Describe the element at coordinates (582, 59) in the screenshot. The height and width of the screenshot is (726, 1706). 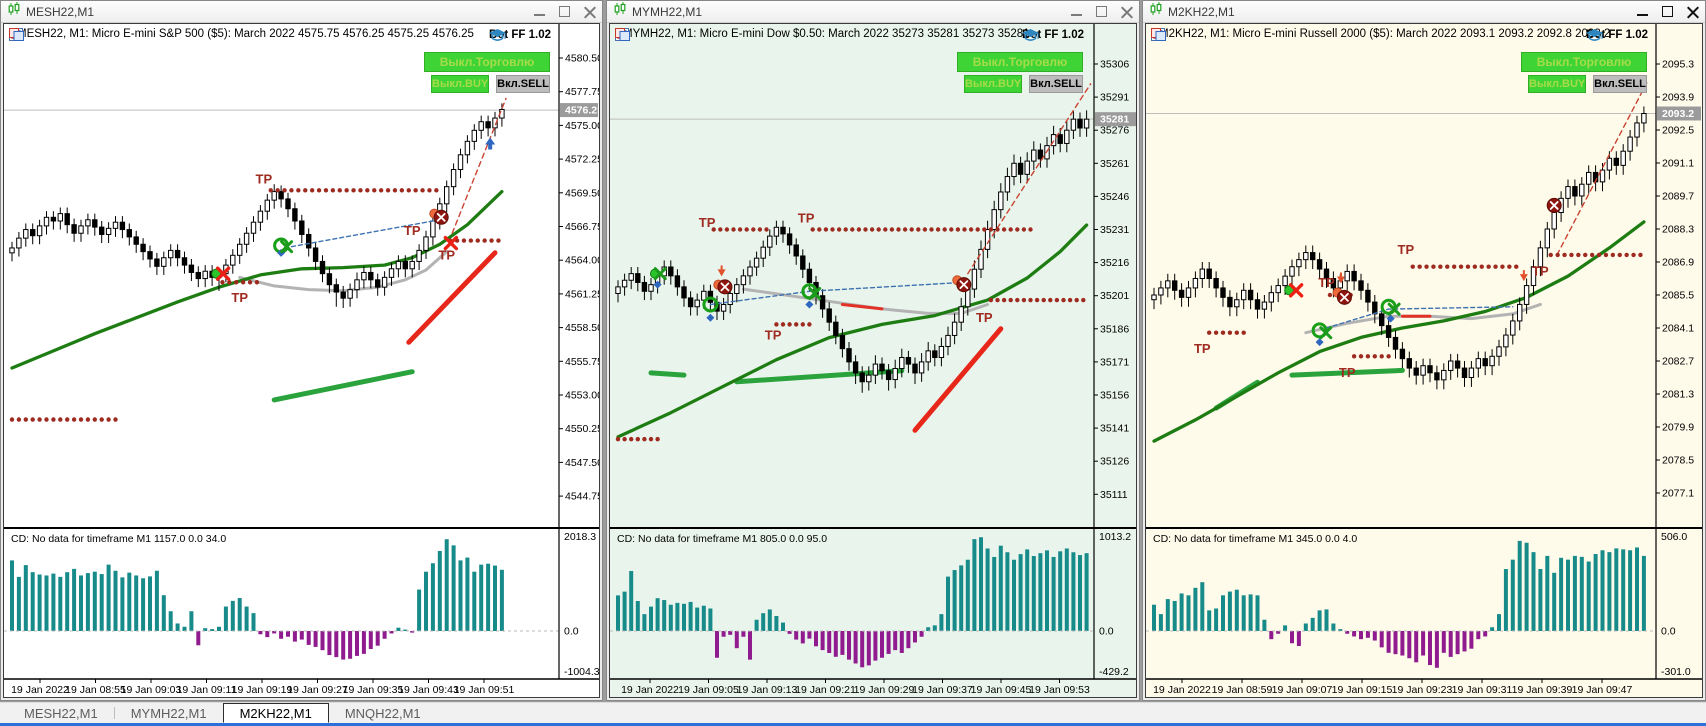
I see `svg-text: 4580.50` at that location.